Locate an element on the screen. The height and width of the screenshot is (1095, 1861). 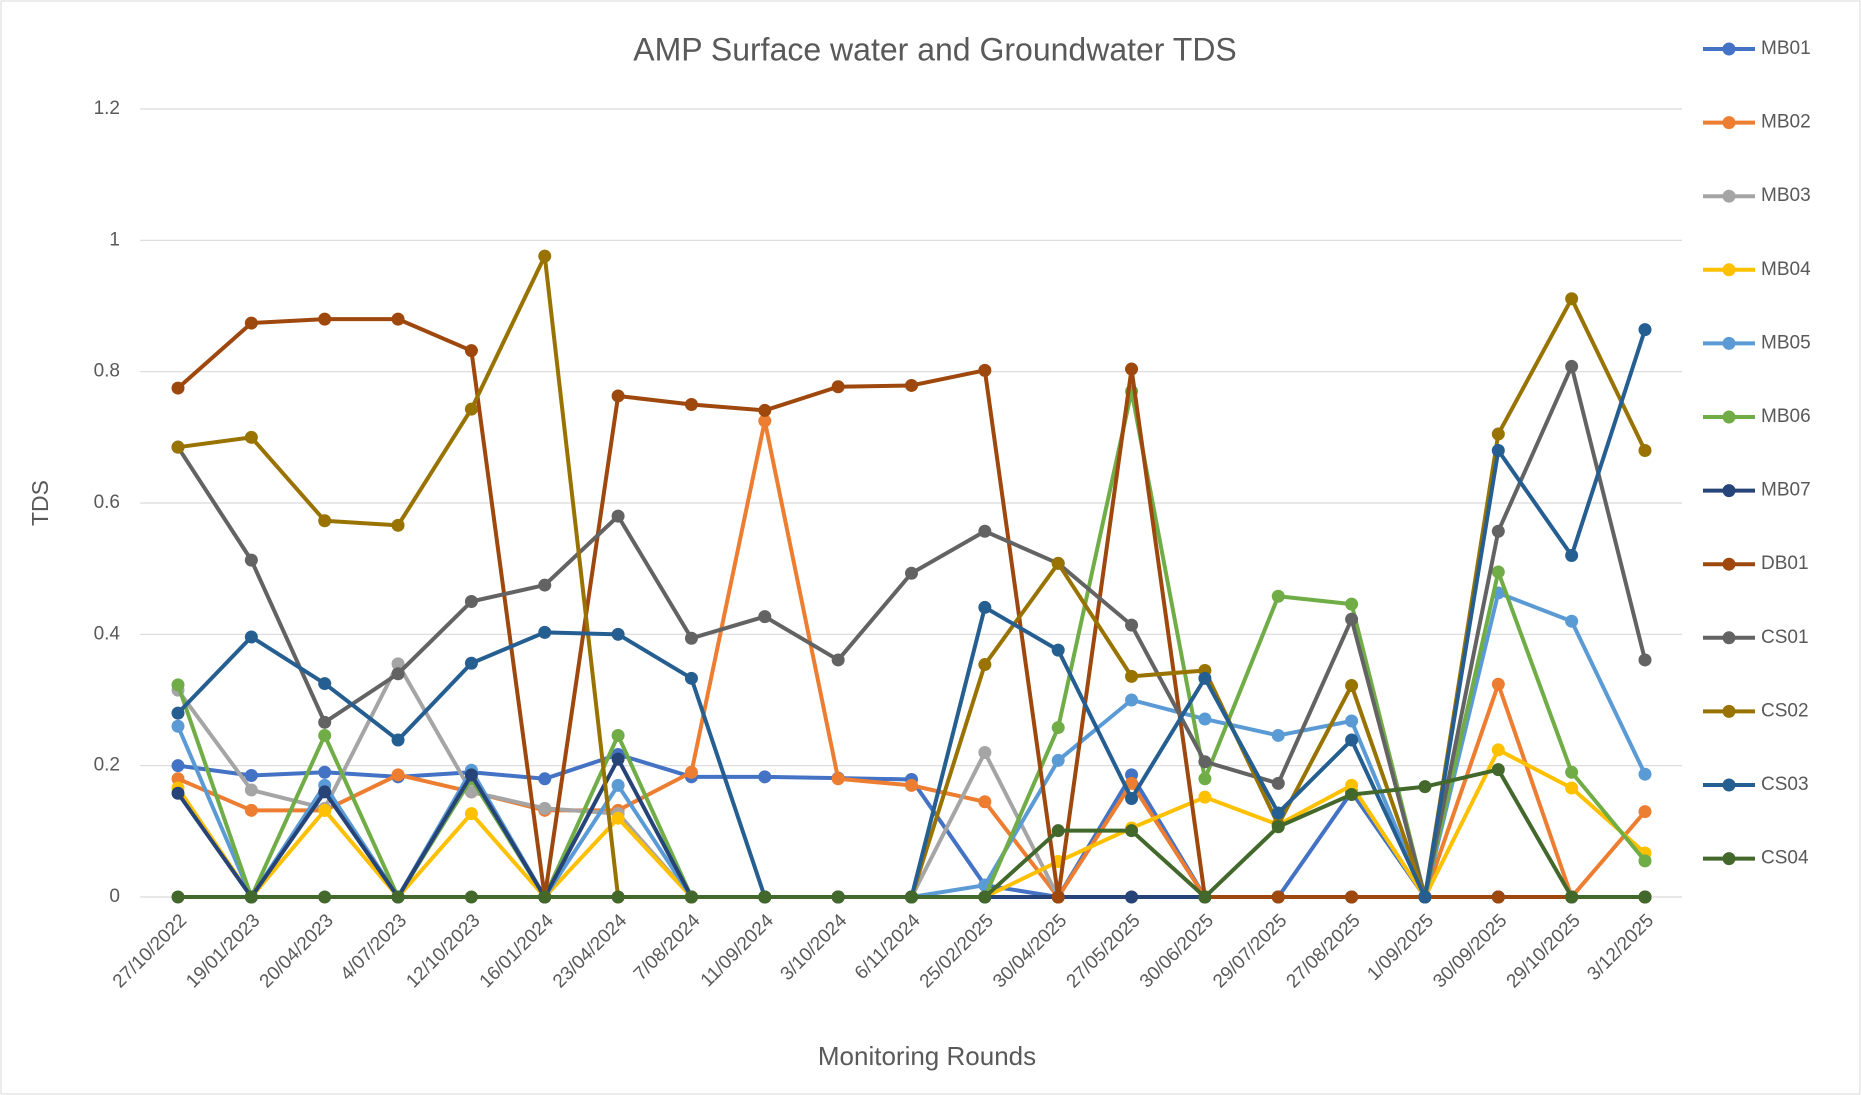
legend-label: DB01 is located at coordinates (1785, 563).